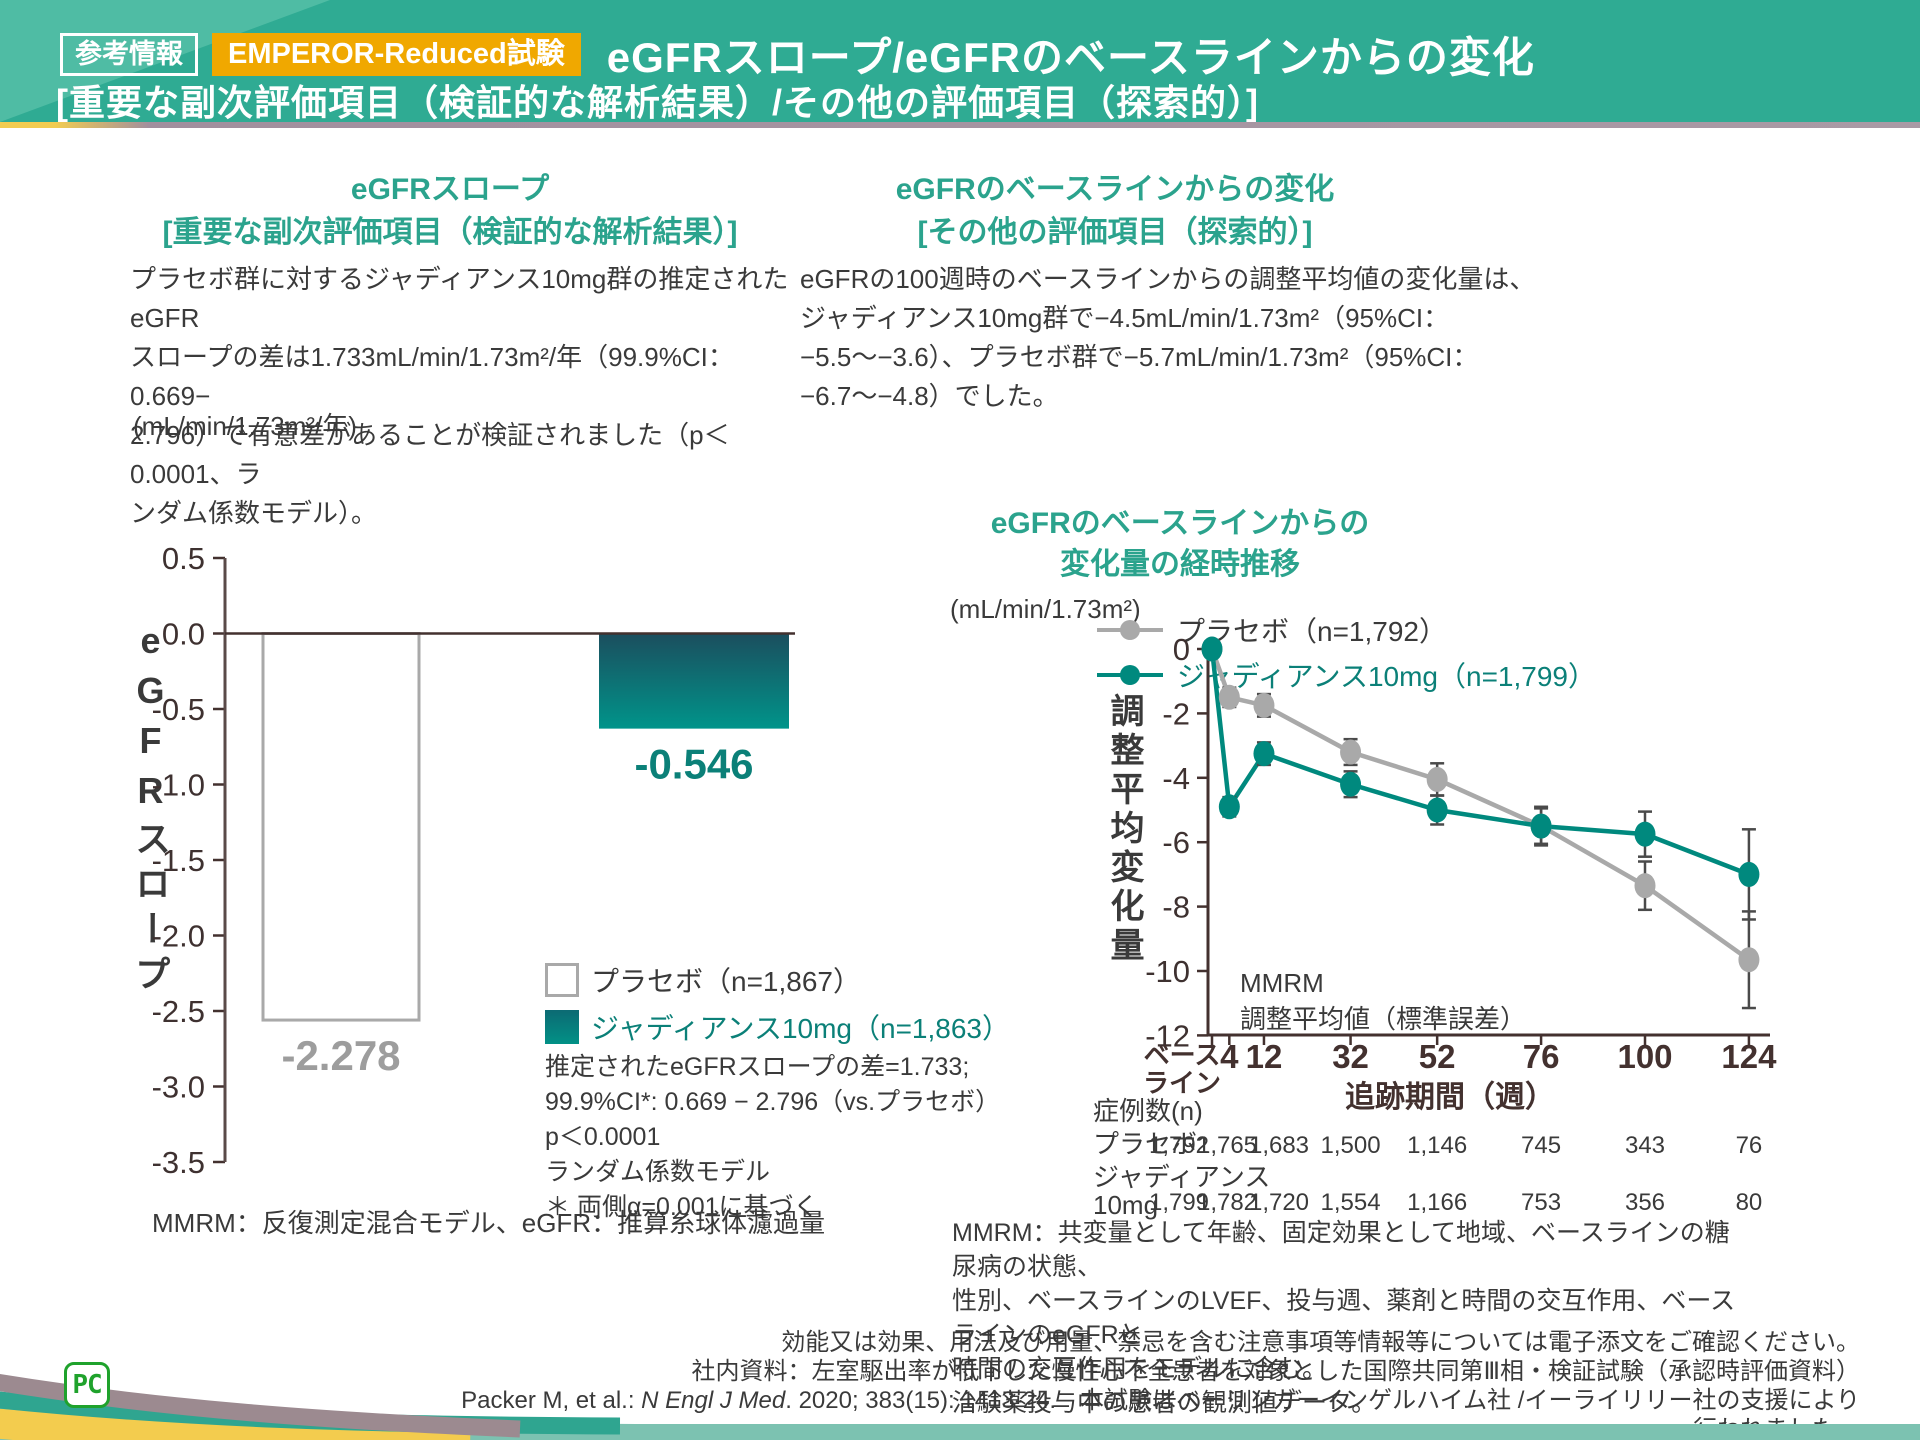 The height and width of the screenshot is (1440, 1920). Describe the element at coordinates (1148, 1111) in the screenshot. I see `n-table-header: 症例数(n)` at that location.